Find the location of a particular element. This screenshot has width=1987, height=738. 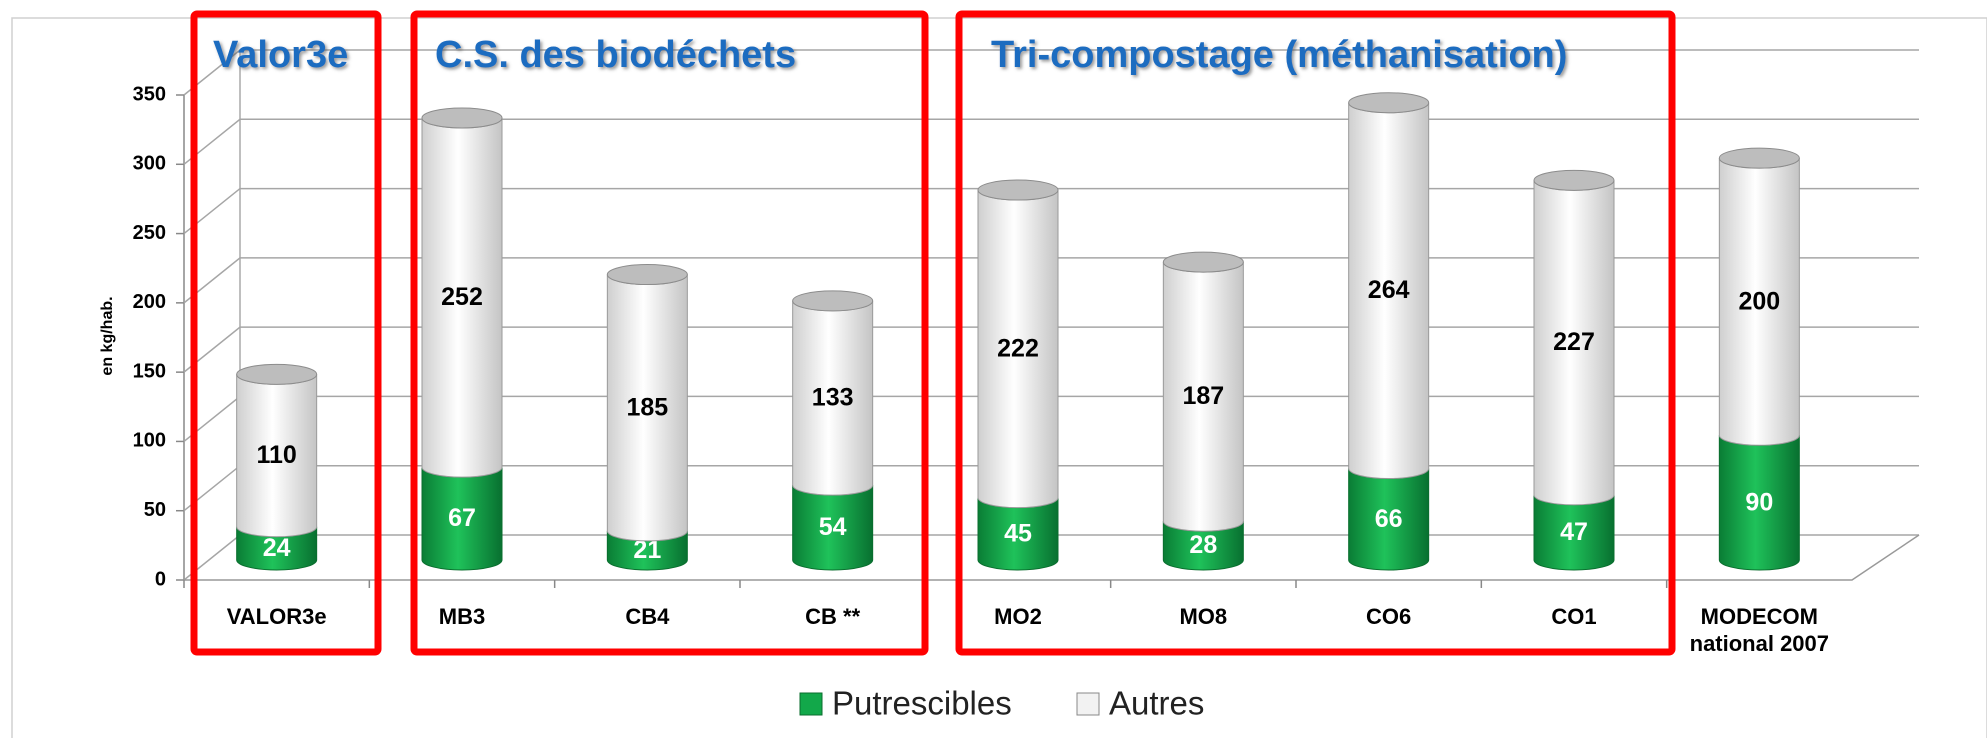

value-label: 264 is located at coordinates (1389, 290).